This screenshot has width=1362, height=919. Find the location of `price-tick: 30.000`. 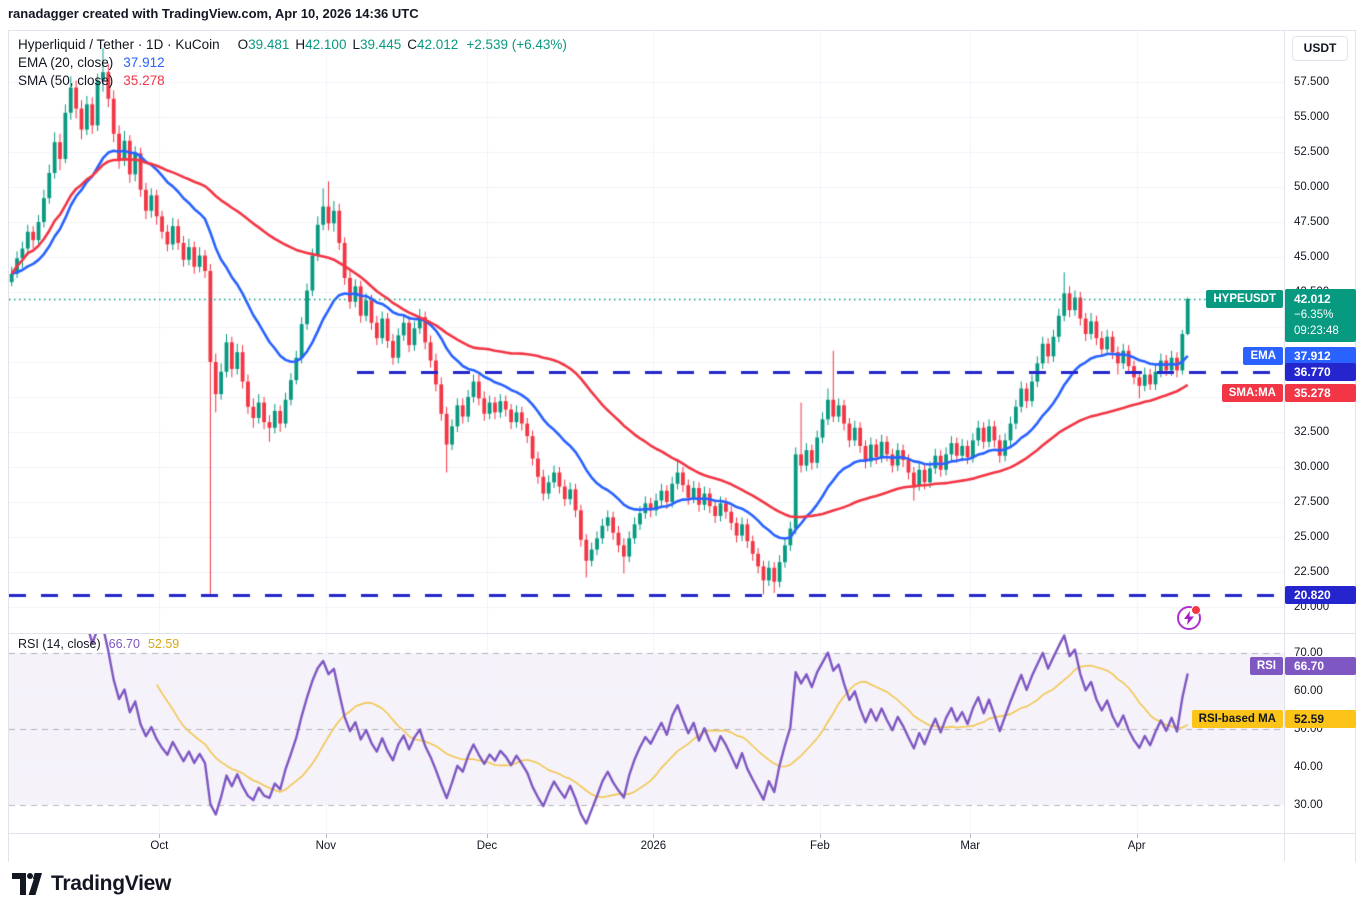

price-tick: 30.000 is located at coordinates (1312, 466).